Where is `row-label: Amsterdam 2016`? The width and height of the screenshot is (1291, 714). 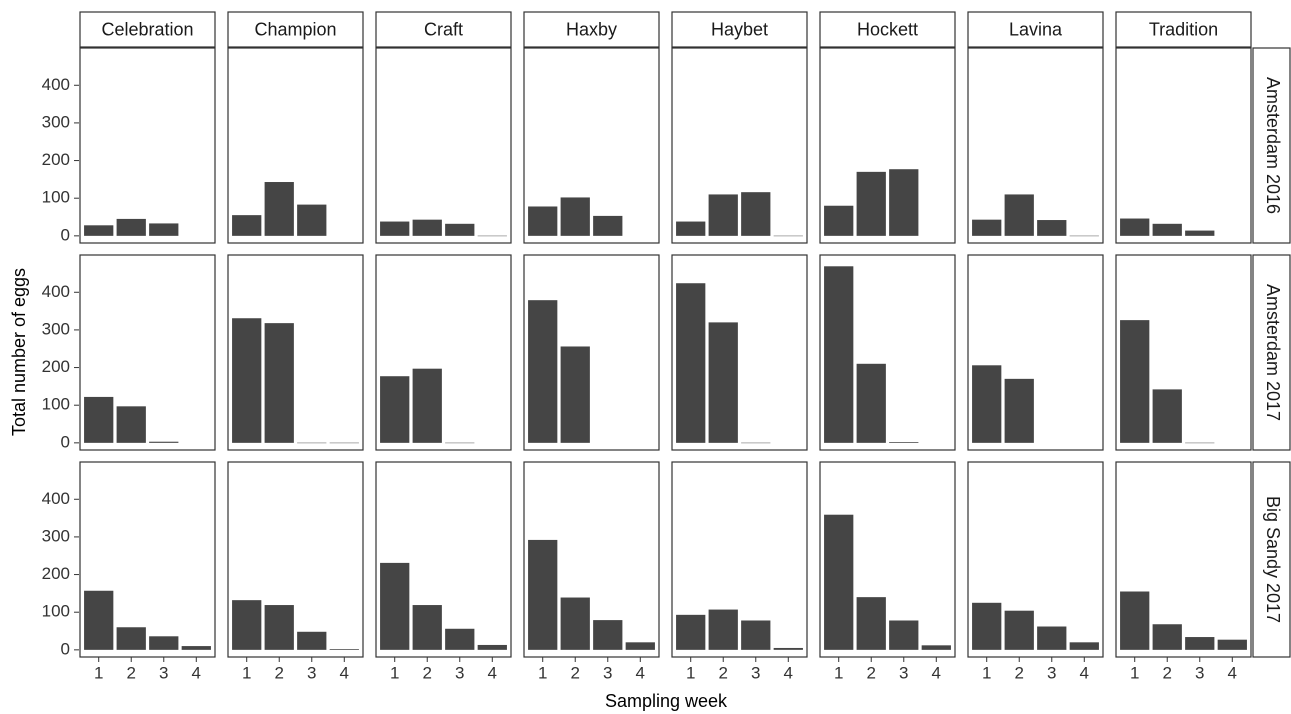 row-label: Amsterdam 2016 is located at coordinates (1273, 145).